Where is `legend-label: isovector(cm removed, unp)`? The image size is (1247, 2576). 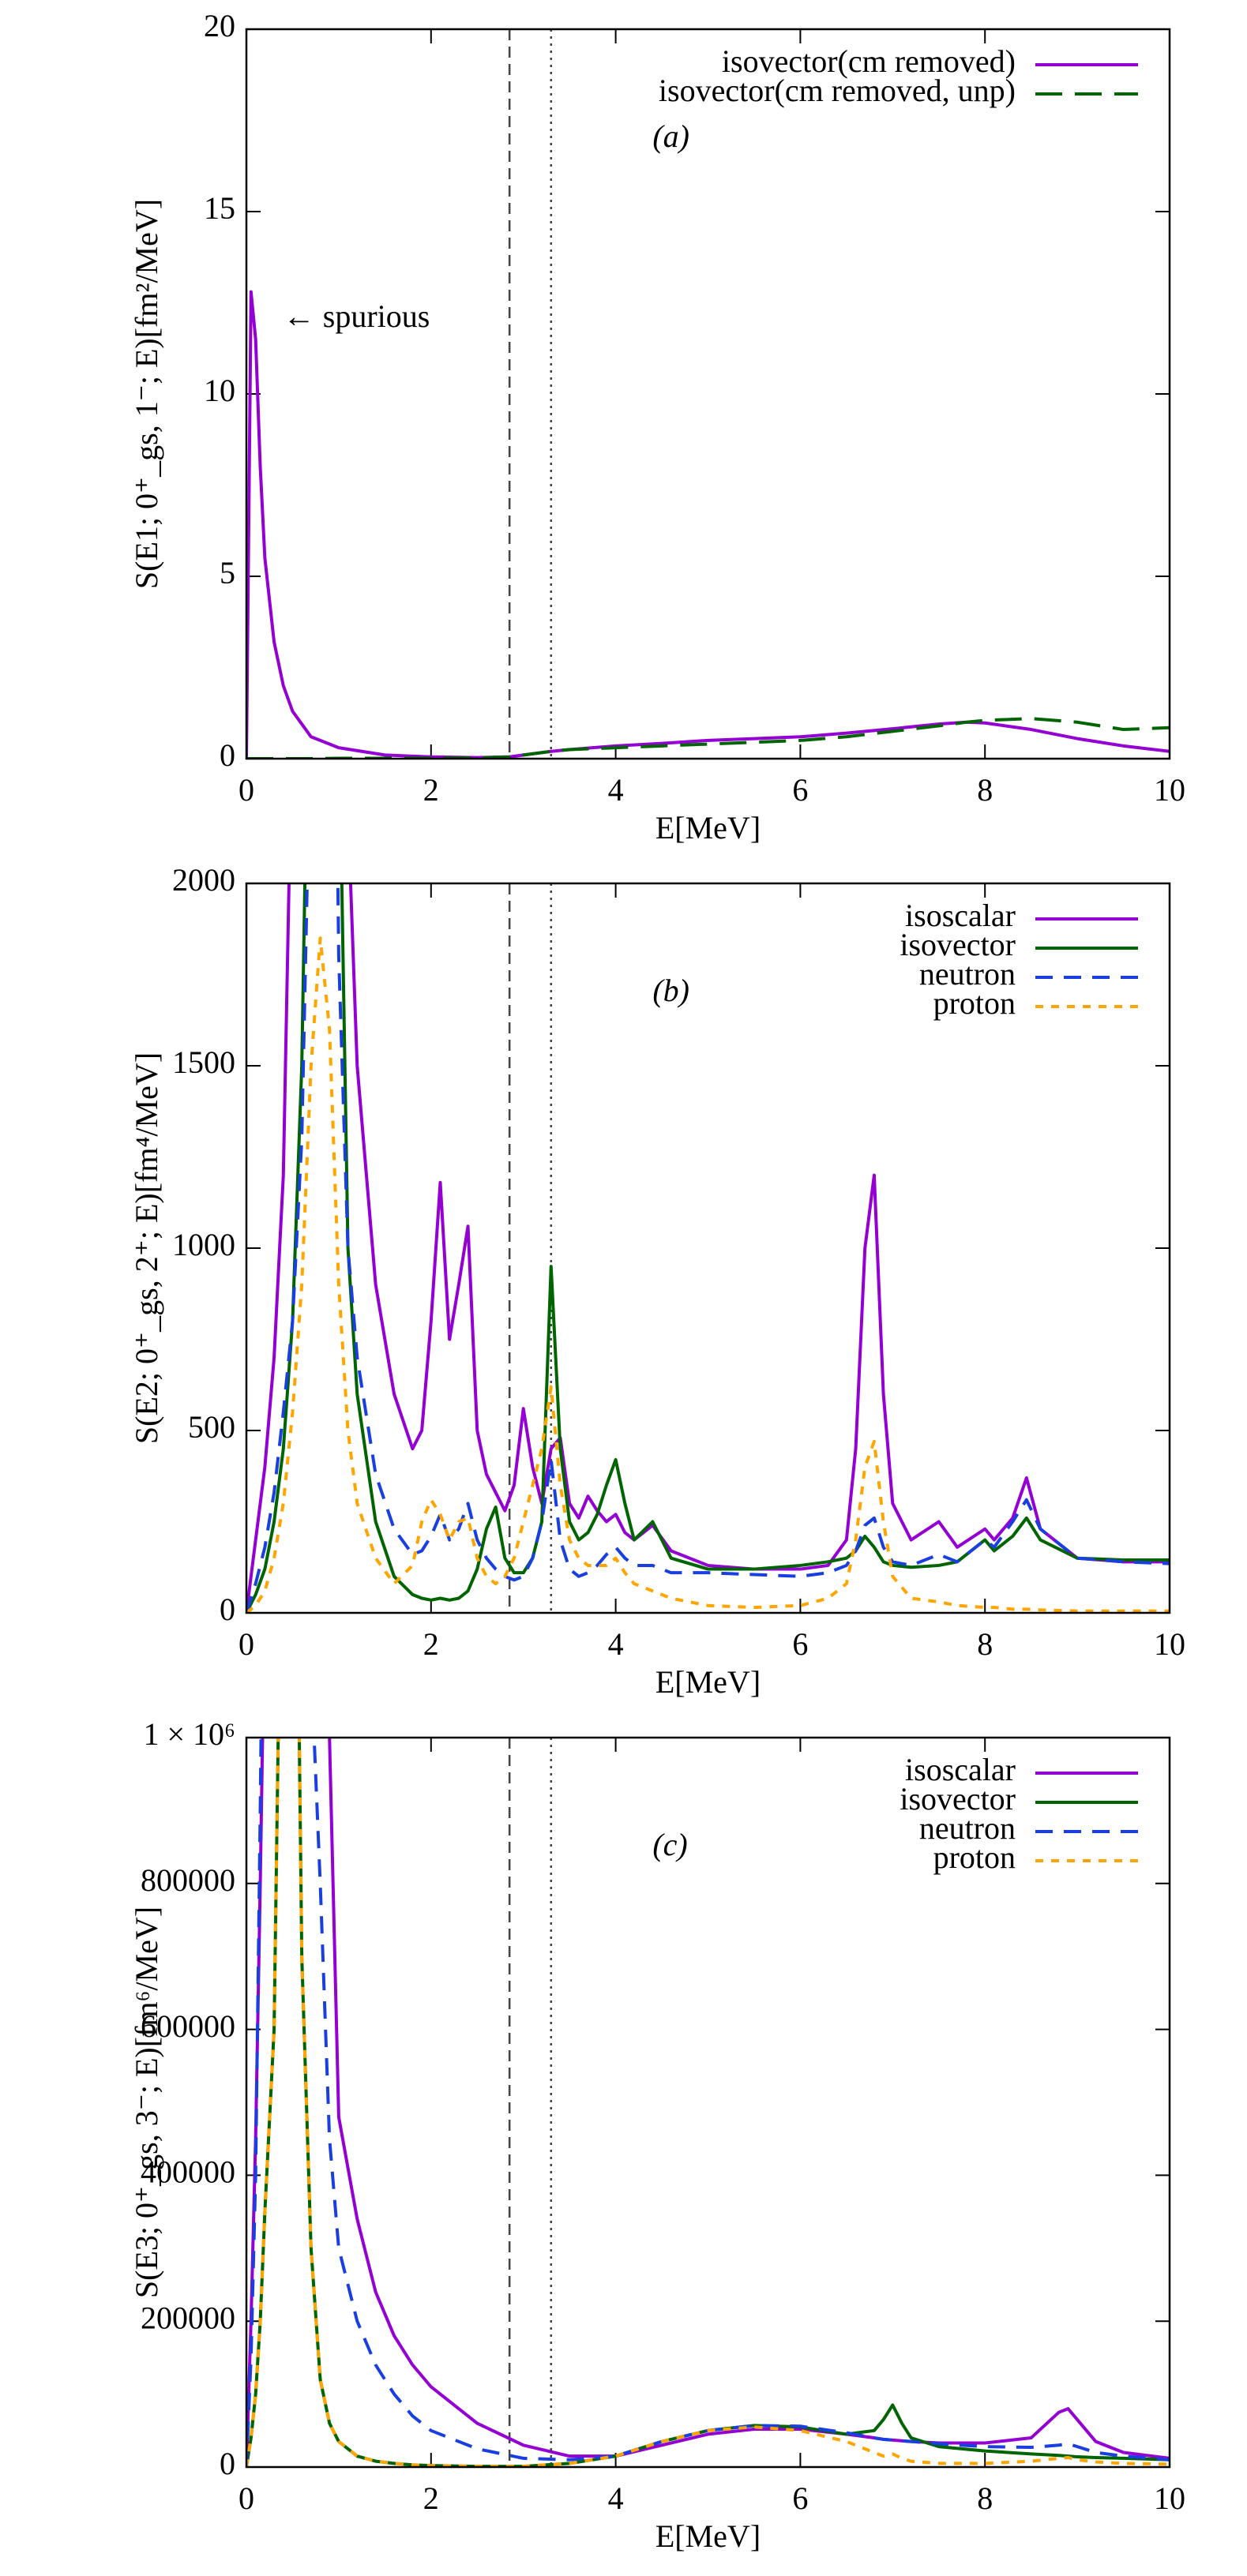 legend-label: isovector(cm removed, unp) is located at coordinates (837, 90).